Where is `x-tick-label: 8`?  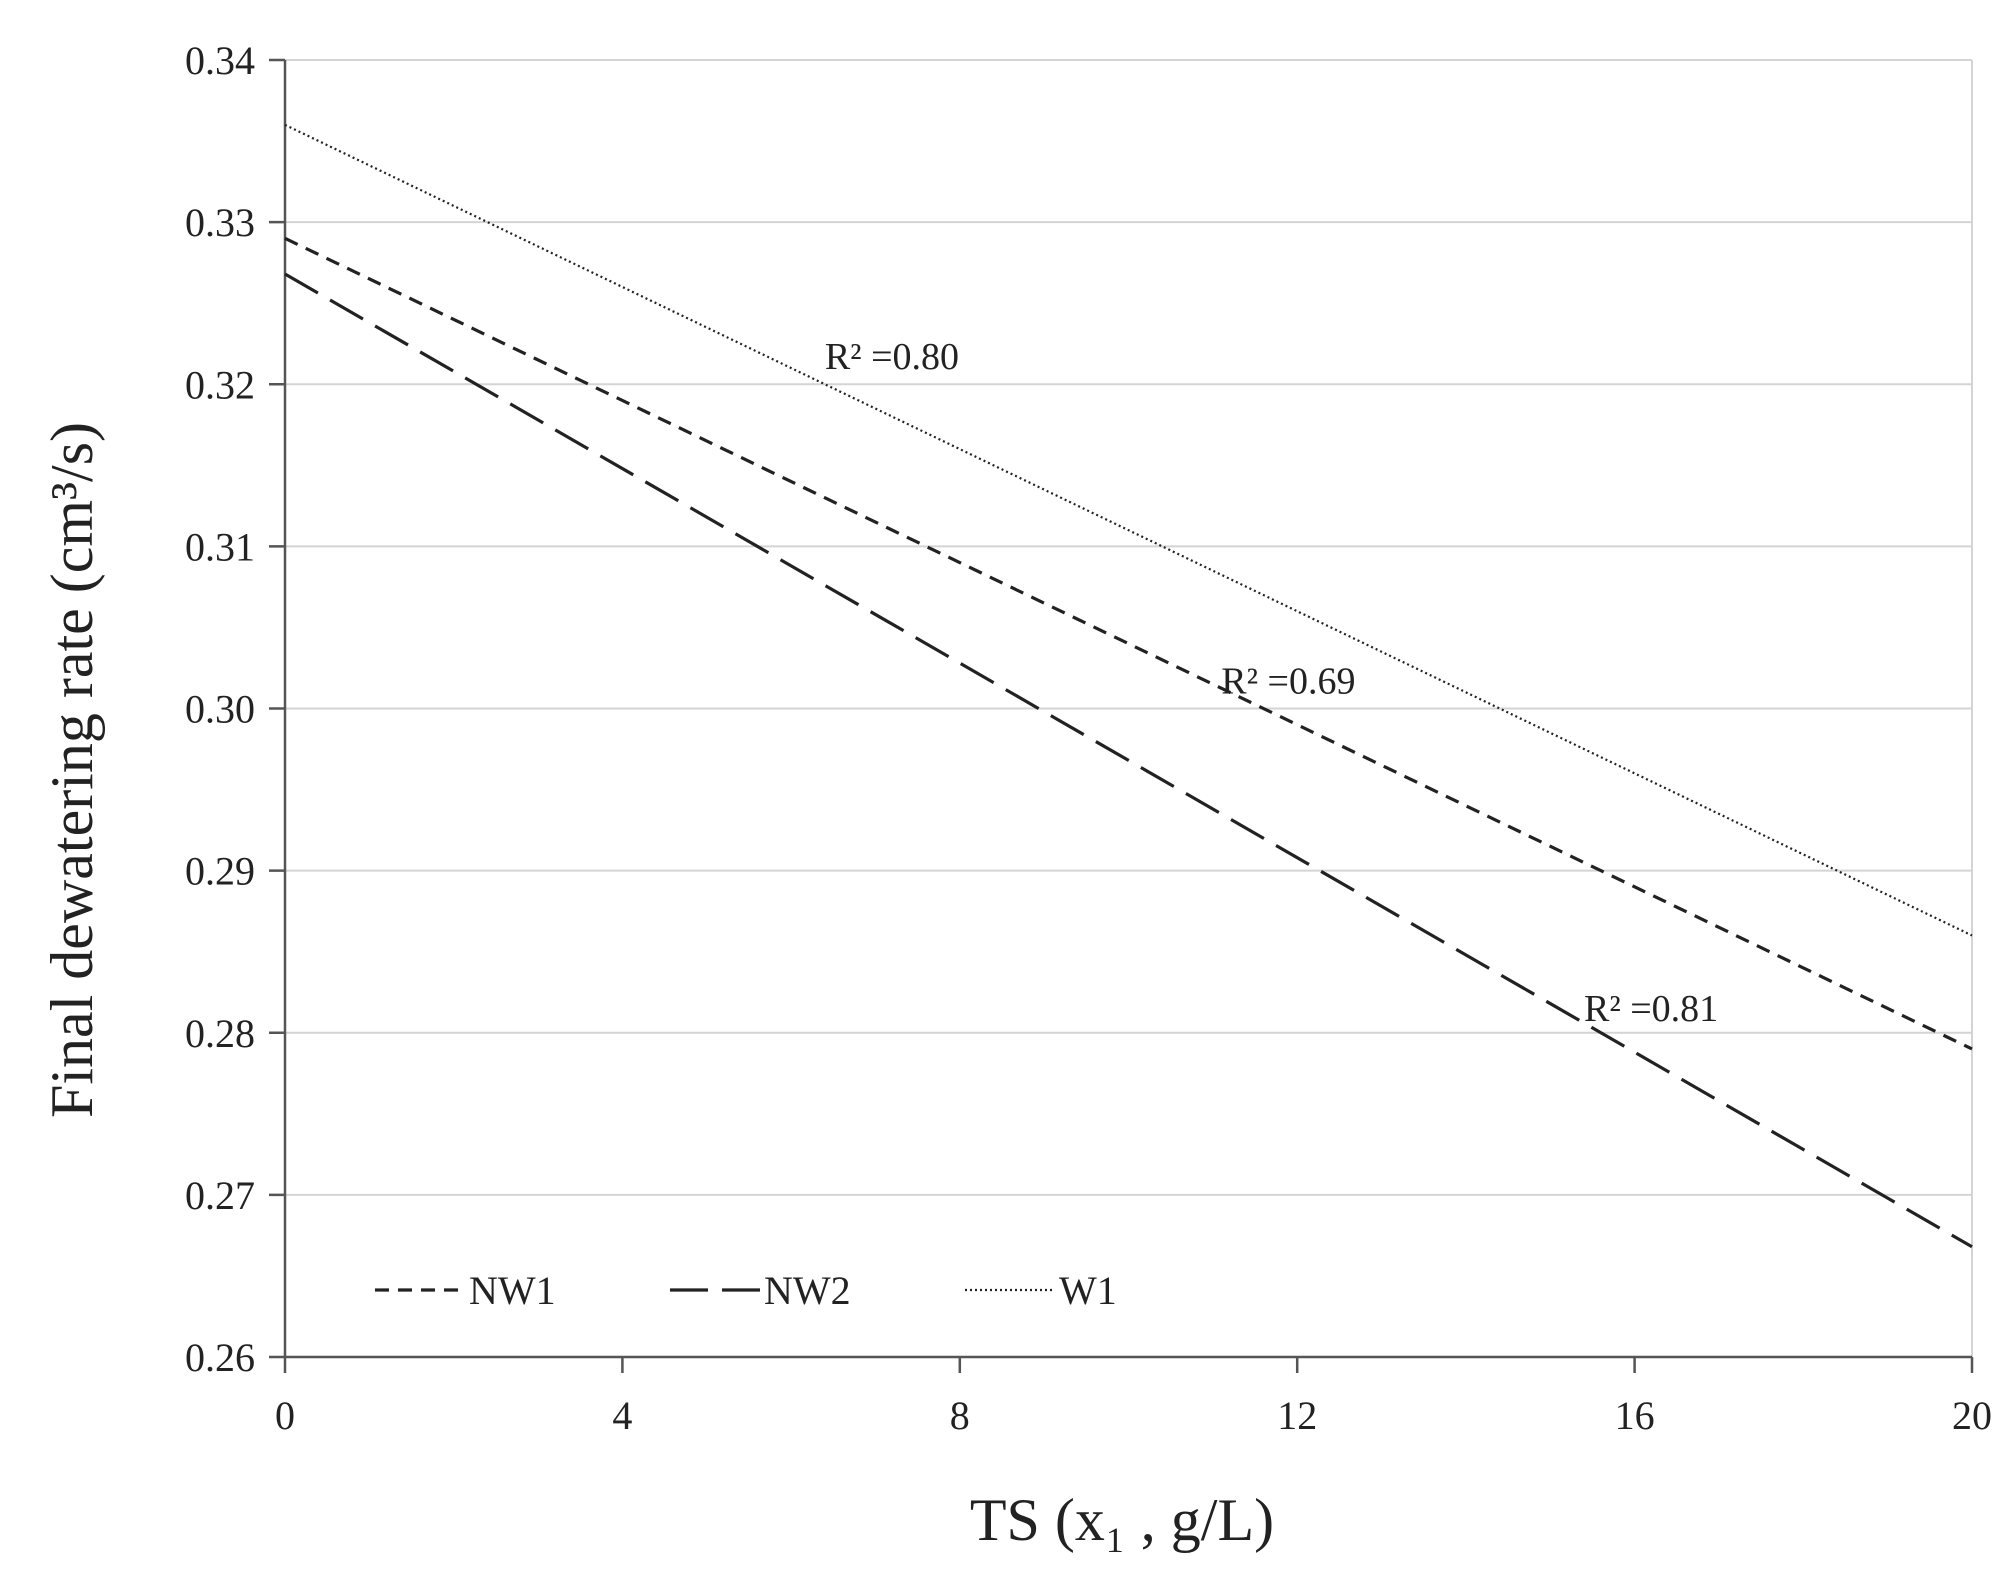
x-tick-label: 8 is located at coordinates (960, 1415).